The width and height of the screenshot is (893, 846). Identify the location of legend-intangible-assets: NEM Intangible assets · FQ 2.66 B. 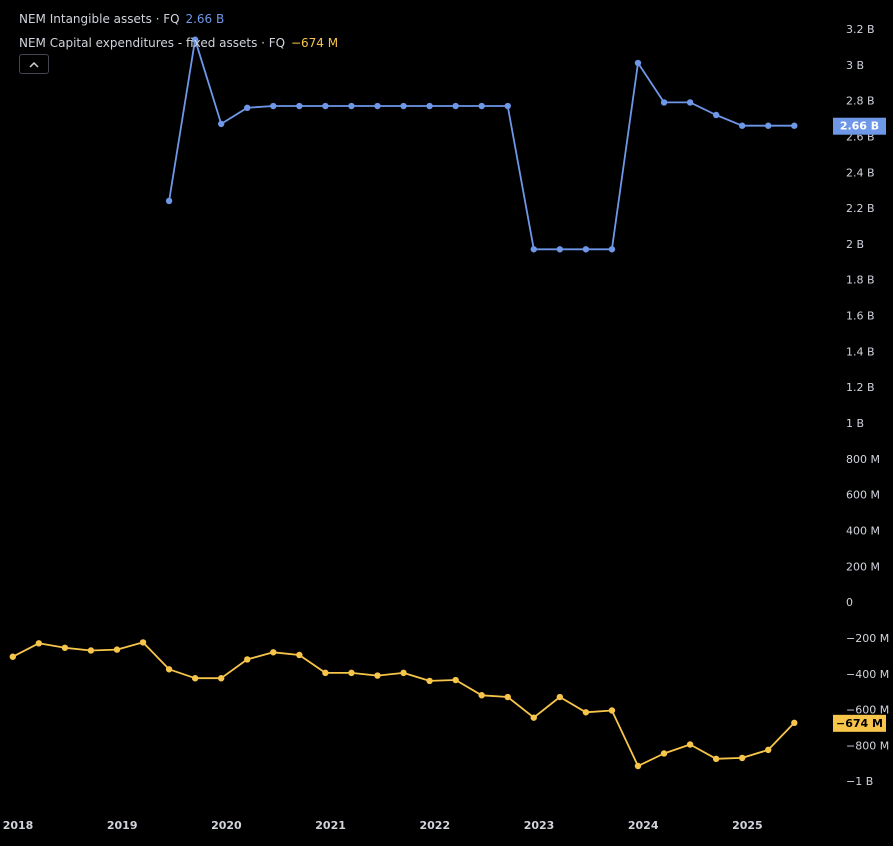
(178, 19).